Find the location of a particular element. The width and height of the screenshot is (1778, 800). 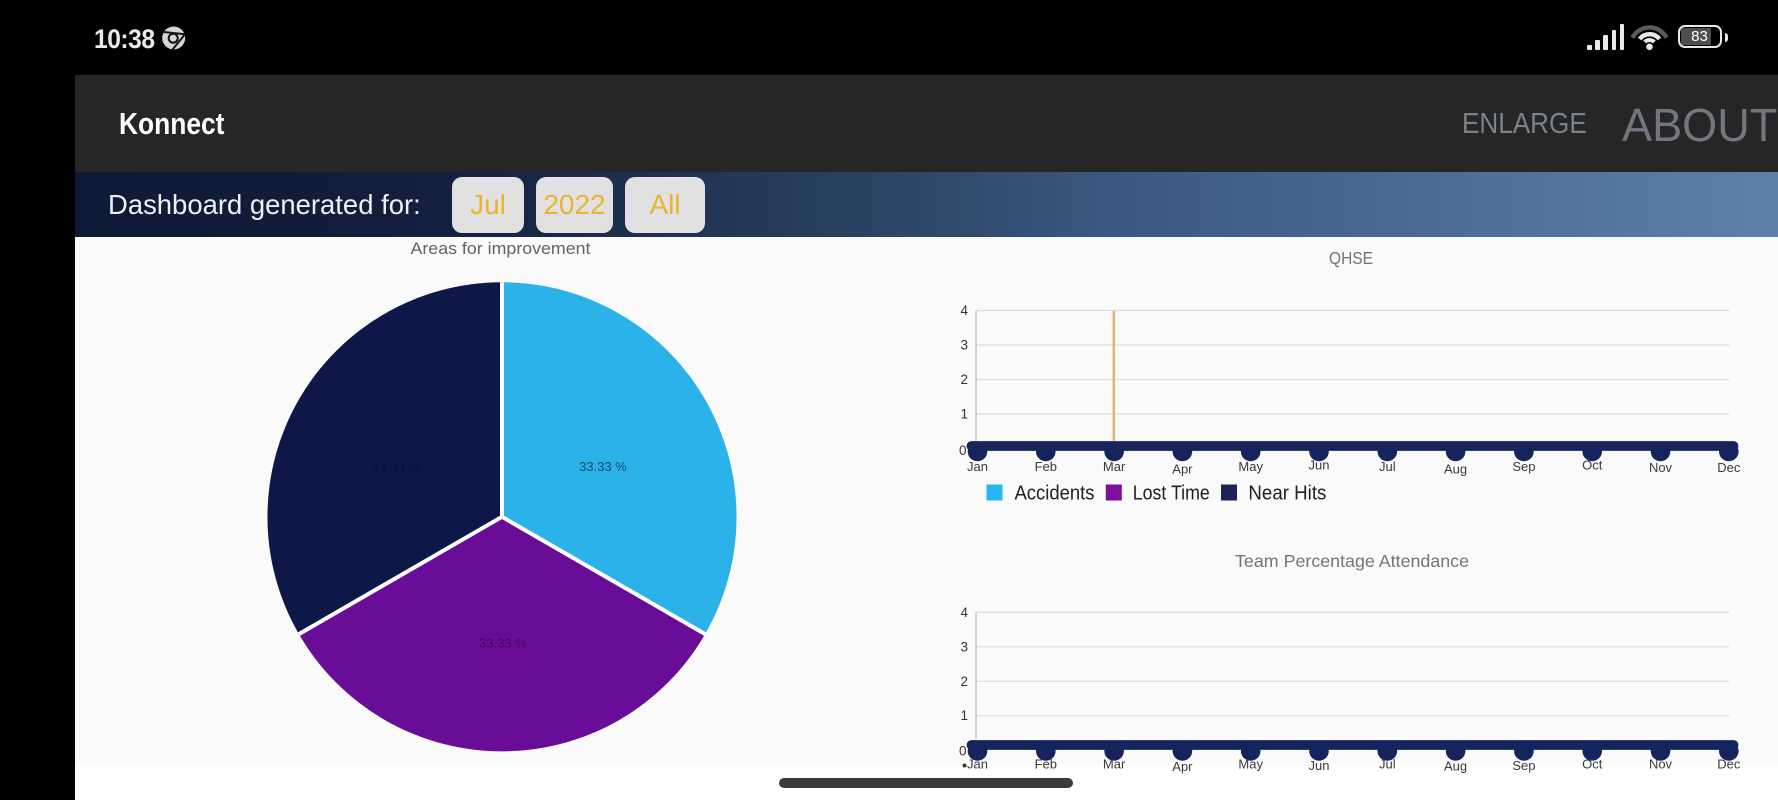

svg-text: Accidents is located at coordinates (1055, 494).